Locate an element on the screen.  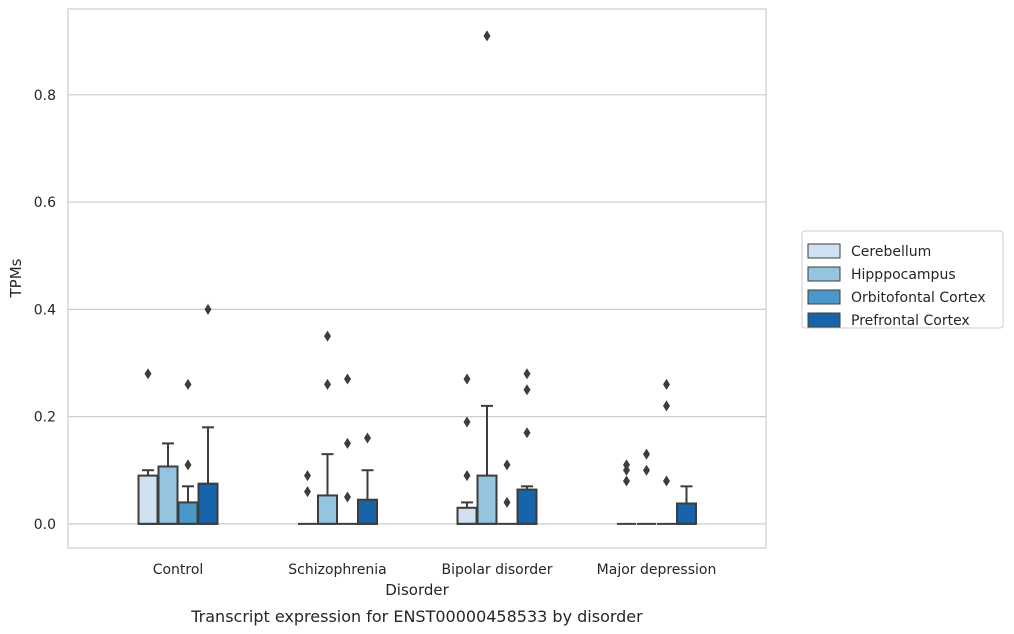
y-axis-label: TPMs is located at coordinates (16, 278).